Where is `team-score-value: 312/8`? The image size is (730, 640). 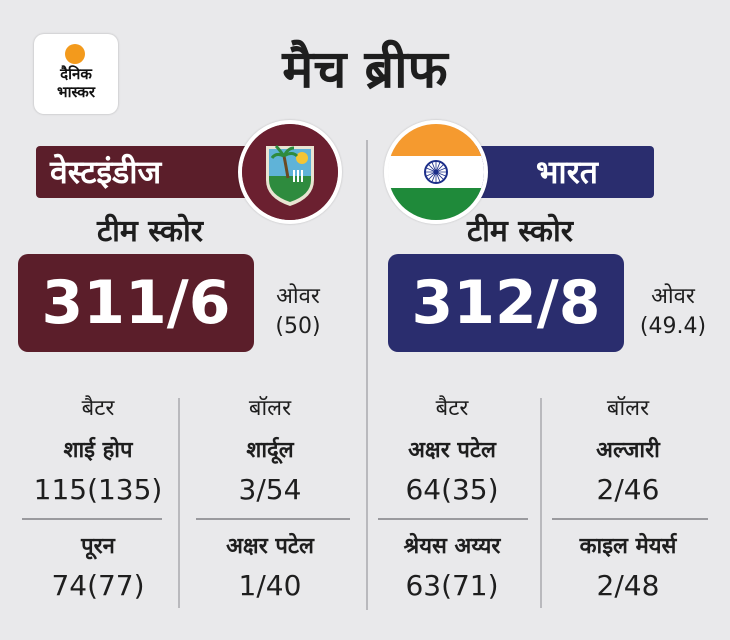 team-score-value: 312/8 is located at coordinates (506, 303).